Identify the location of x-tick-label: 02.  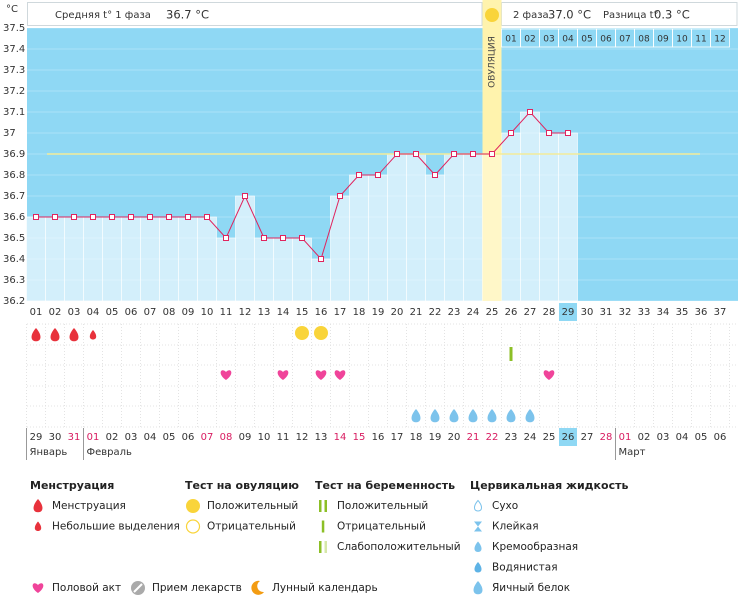
(55, 312).